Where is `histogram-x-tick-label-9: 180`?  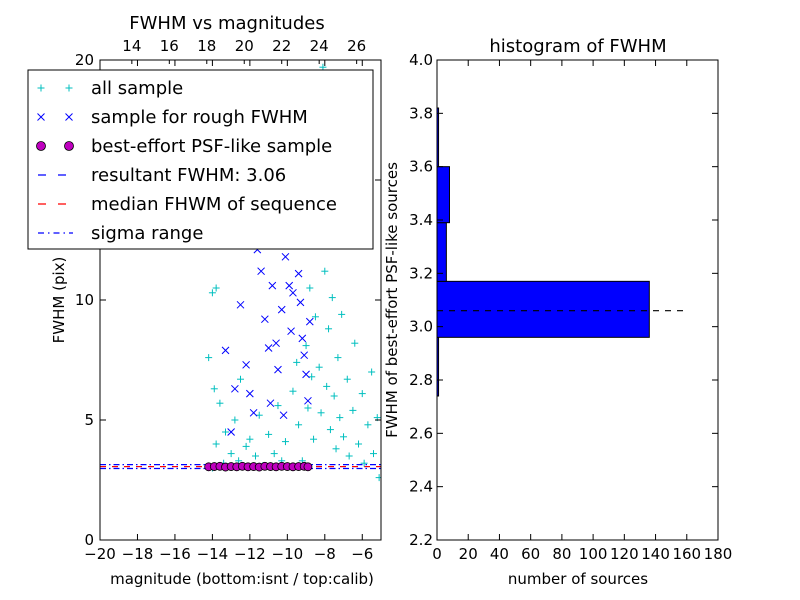 histogram-x-tick-label-9: 180 is located at coordinates (718, 554).